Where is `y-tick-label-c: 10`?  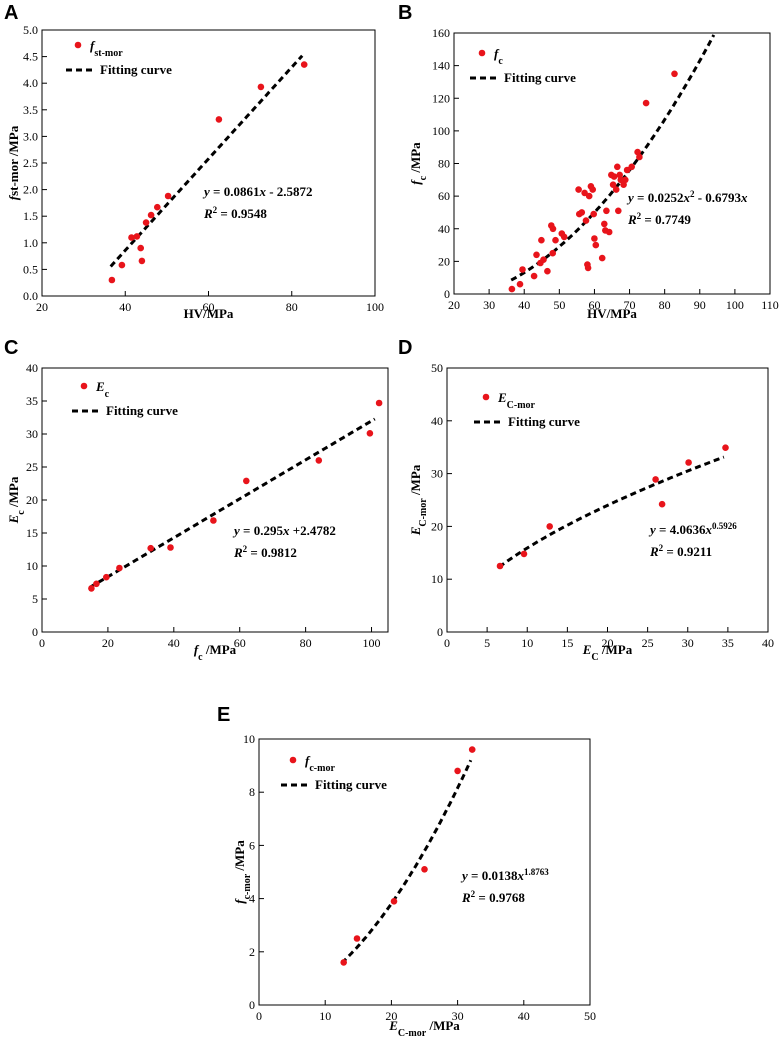
y-tick-label-c: 10 is located at coordinates (32, 566).